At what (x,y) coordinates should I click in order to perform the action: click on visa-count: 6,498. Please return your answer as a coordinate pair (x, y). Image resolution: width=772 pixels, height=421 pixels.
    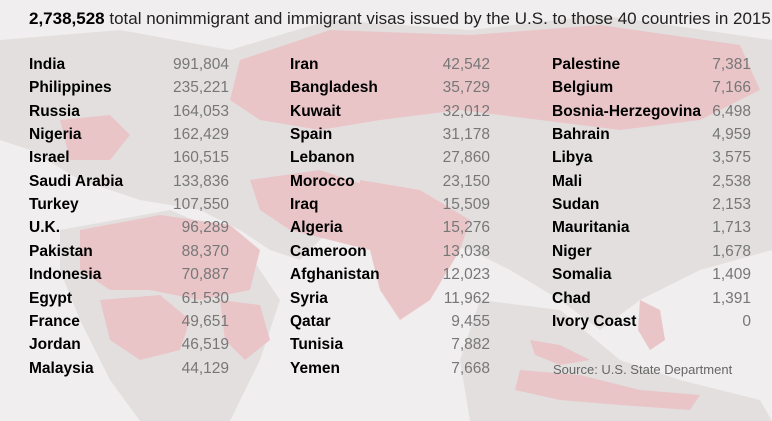
    Looking at the image, I should click on (731, 111).